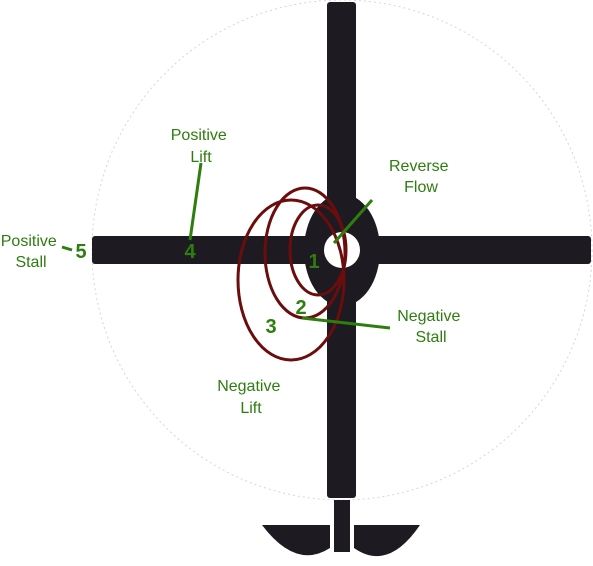  Describe the element at coordinates (195, 201) in the screenshot. I see `leader-positive-lift` at that location.